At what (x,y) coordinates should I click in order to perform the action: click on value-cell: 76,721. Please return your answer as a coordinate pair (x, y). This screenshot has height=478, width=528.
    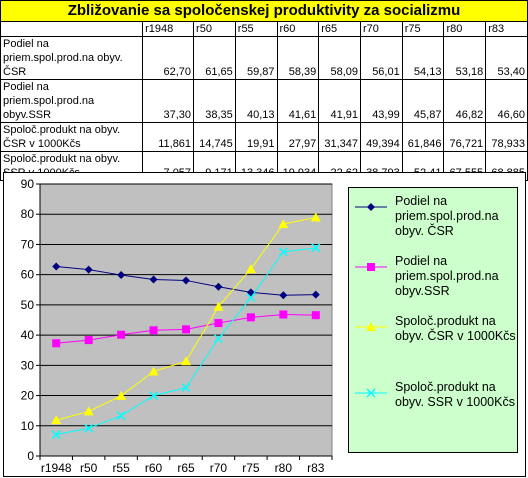
    Looking at the image, I should click on (465, 137).